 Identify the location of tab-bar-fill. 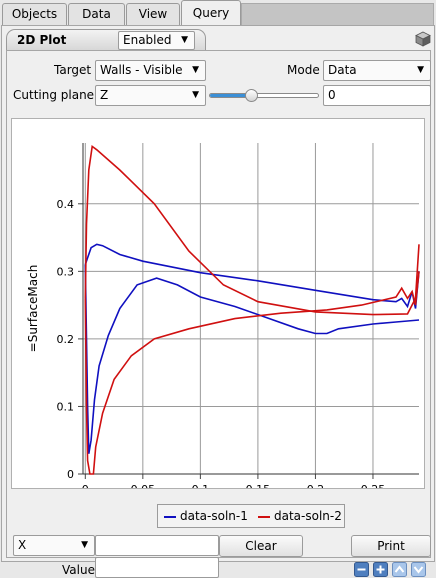
(337, 14).